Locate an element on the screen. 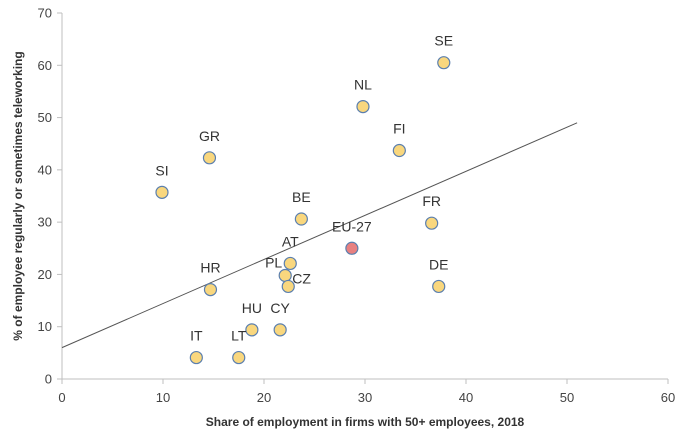  y-tick-label: 50 is located at coordinates (45, 117).